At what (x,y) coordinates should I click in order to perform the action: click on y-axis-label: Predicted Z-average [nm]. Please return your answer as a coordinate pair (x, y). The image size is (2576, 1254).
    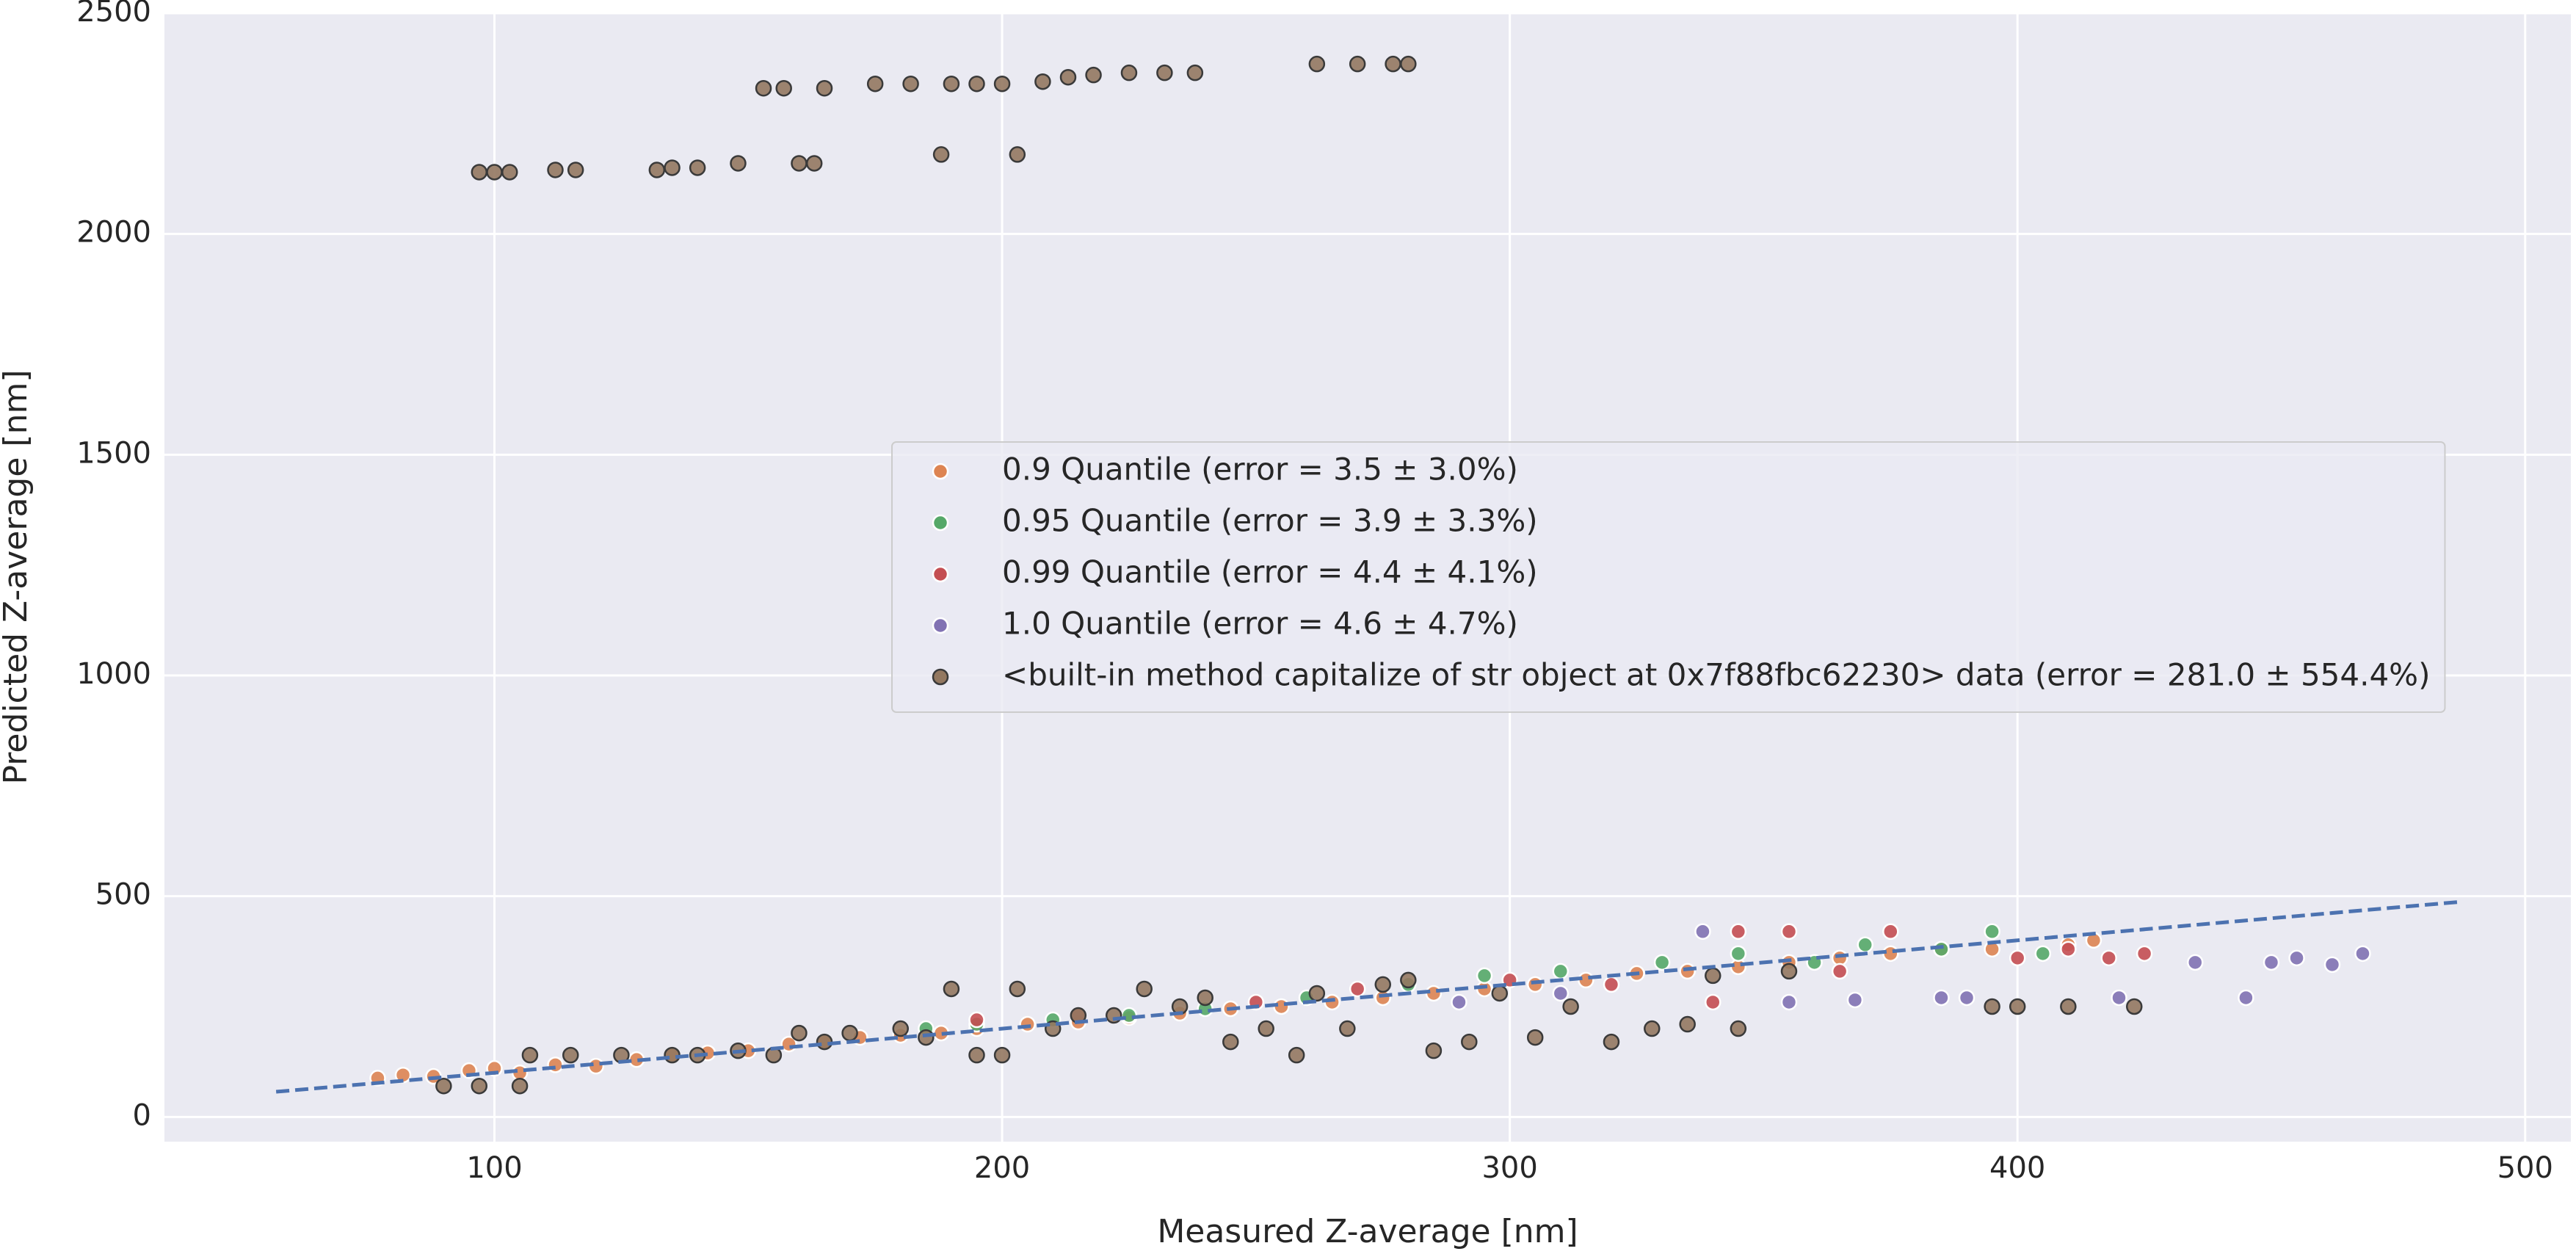
    Looking at the image, I should click on (17, 577).